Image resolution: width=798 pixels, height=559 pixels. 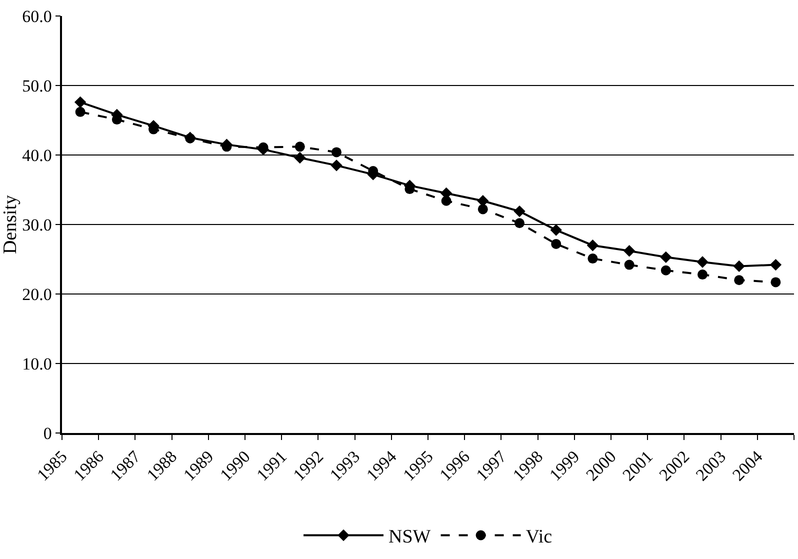 What do you see at coordinates (37, 364) in the screenshot?
I see `y-tick-label: 10.0` at bounding box center [37, 364].